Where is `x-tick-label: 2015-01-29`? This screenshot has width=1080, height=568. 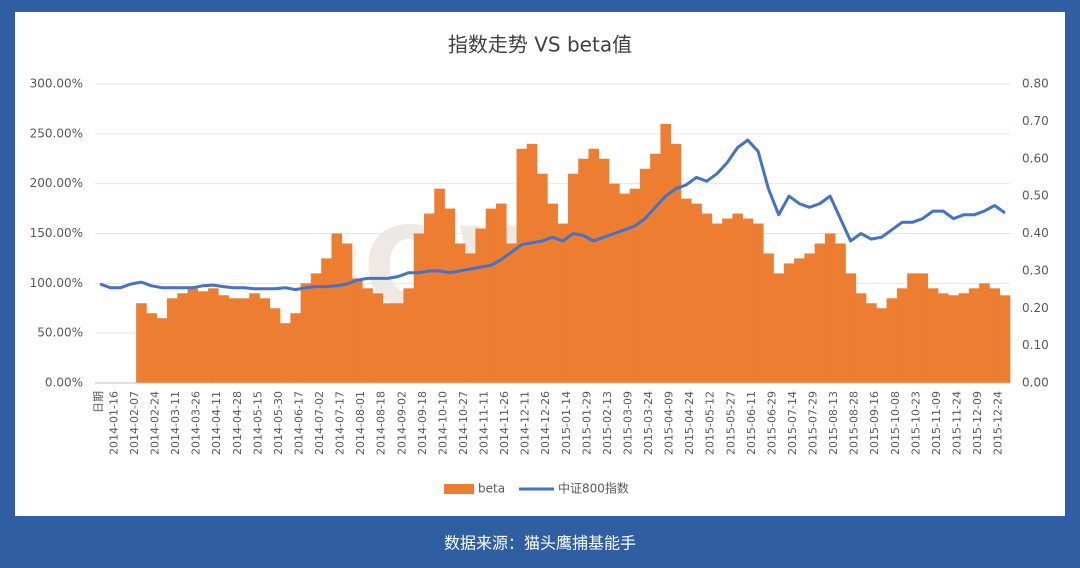
x-tick-label: 2015-01-29 is located at coordinates (586, 423).